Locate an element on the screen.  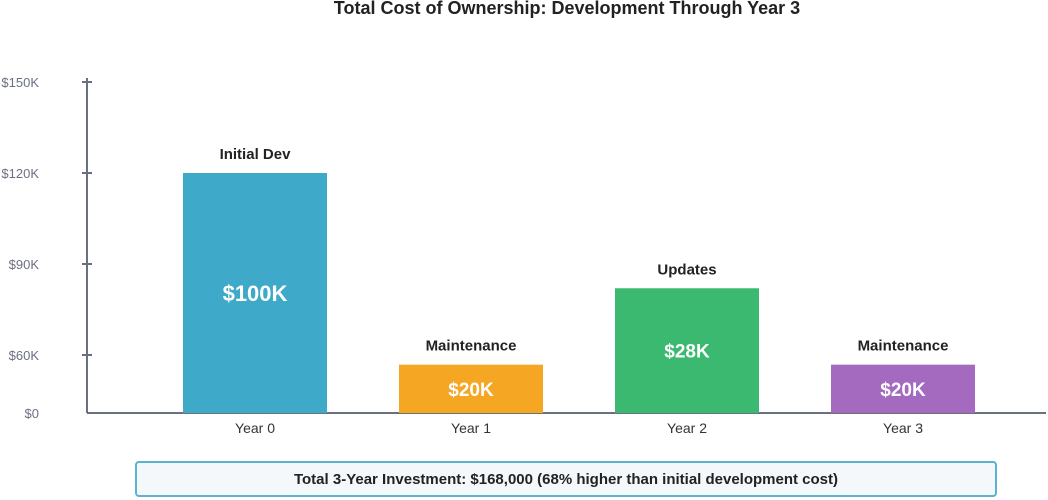
bar-top-label: Initial Dev is located at coordinates (256, 154).